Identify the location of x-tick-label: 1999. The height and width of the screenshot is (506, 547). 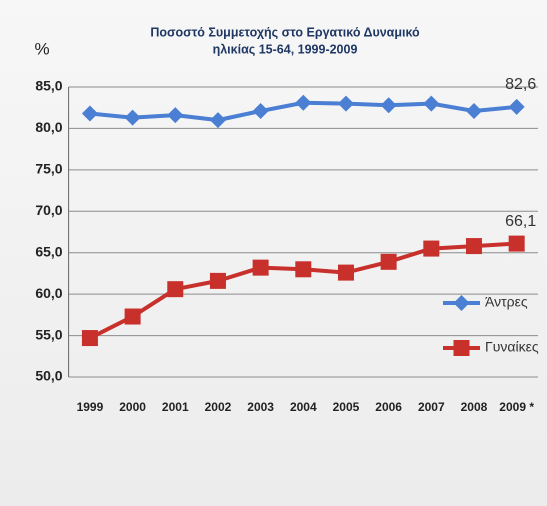
(90, 407).